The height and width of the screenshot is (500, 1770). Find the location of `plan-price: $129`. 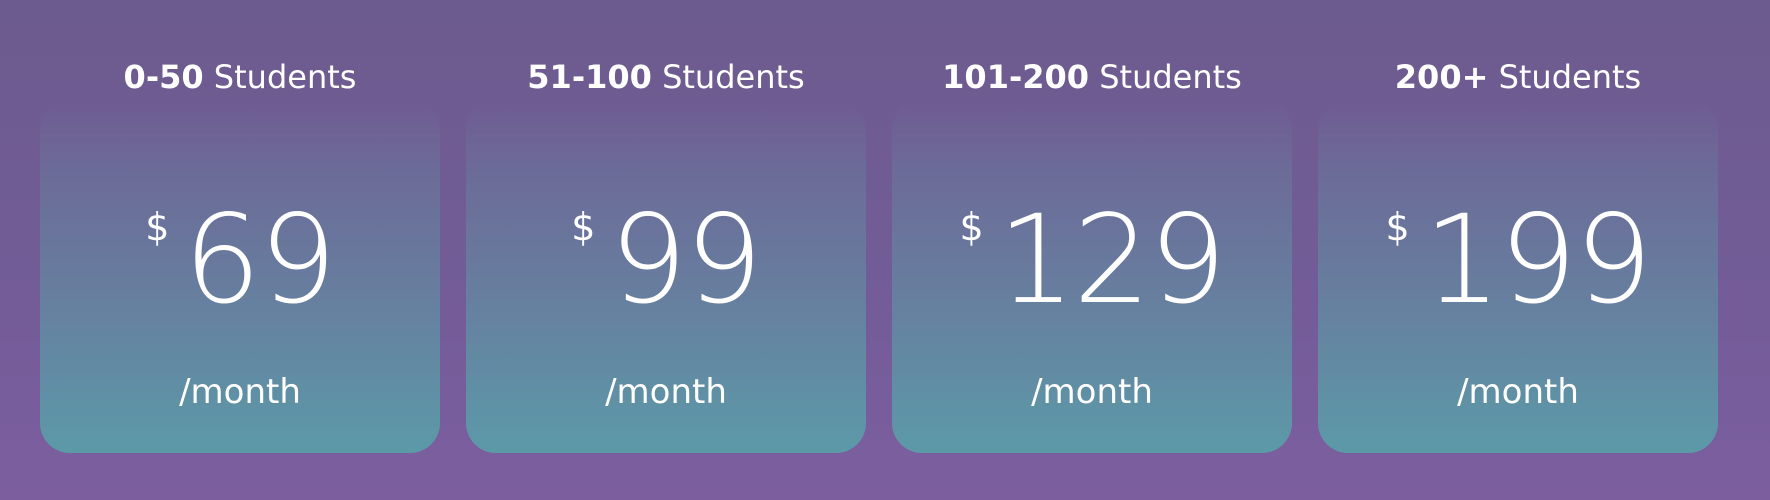

plan-price: $129 is located at coordinates (1092, 260).